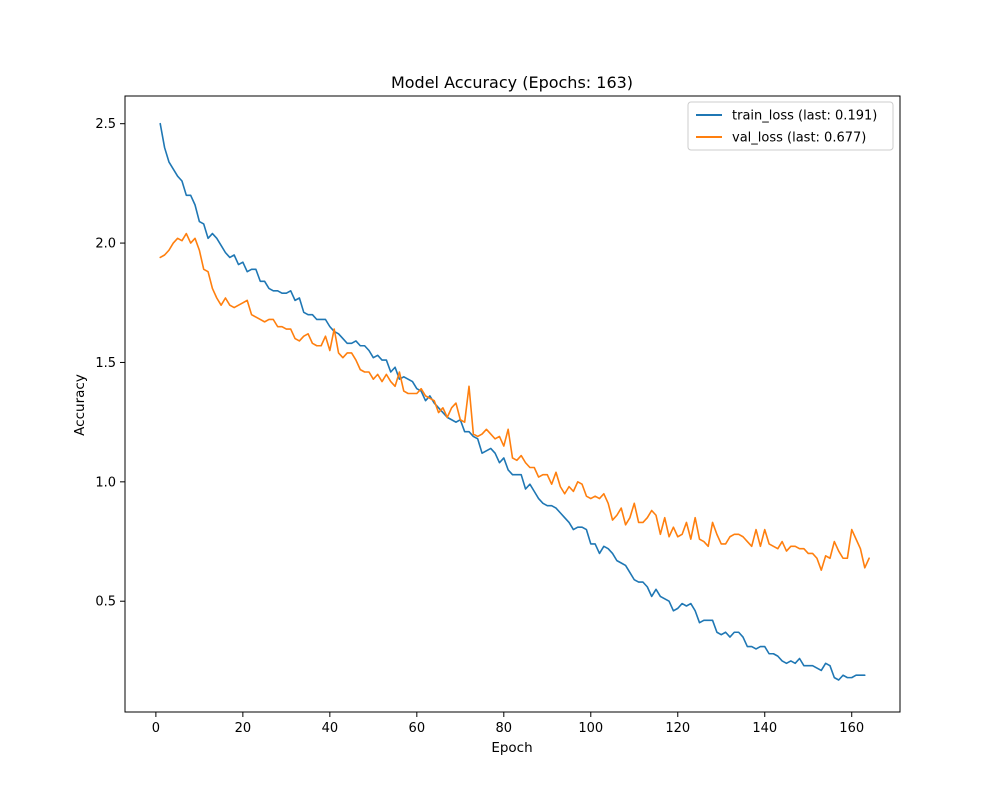 The height and width of the screenshot is (800, 1000). I want to click on x-tick-label: 80, so click(504, 728).